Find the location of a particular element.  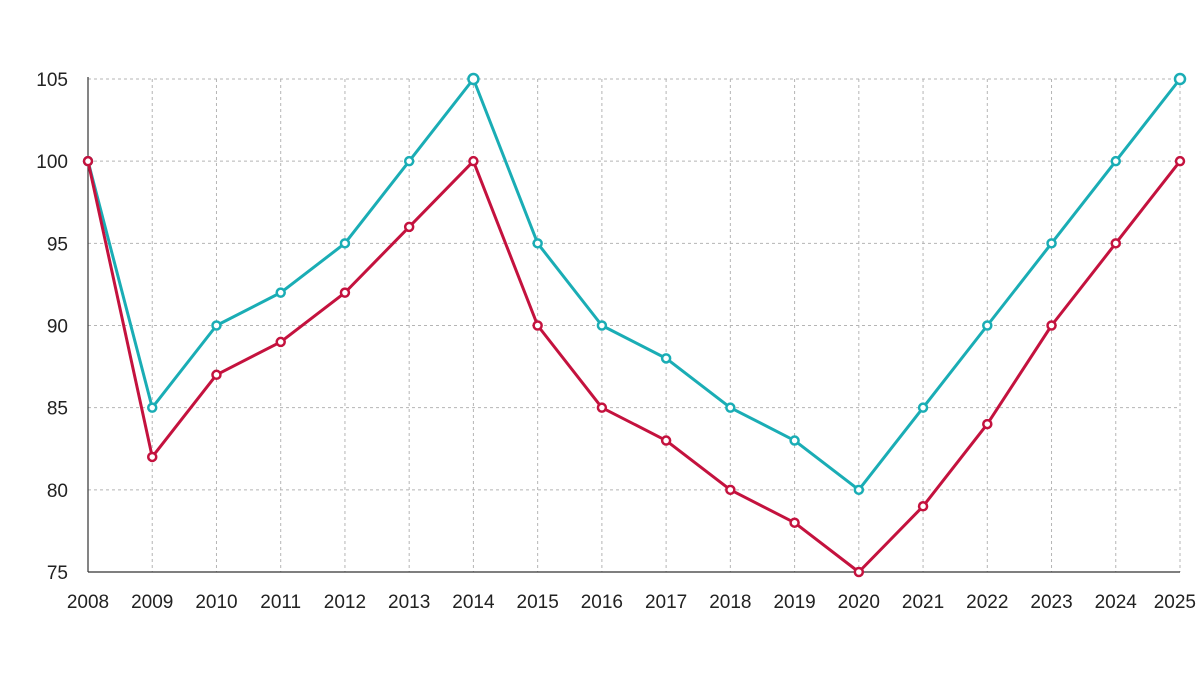

x-tick-label: 2012 is located at coordinates (345, 602).